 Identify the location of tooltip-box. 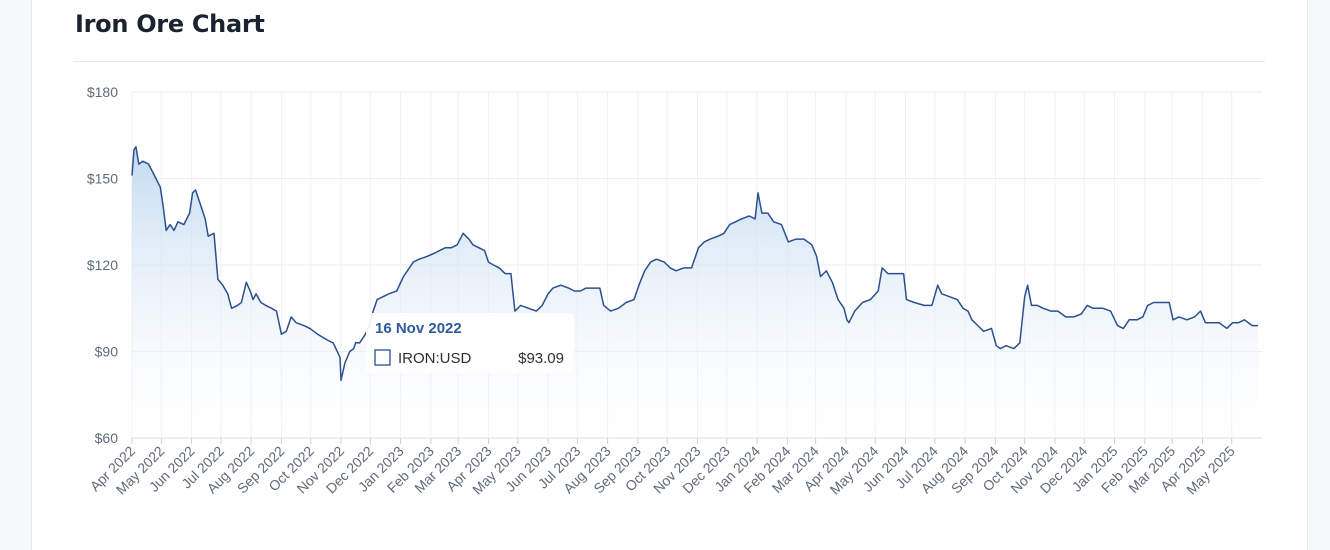
(470, 343).